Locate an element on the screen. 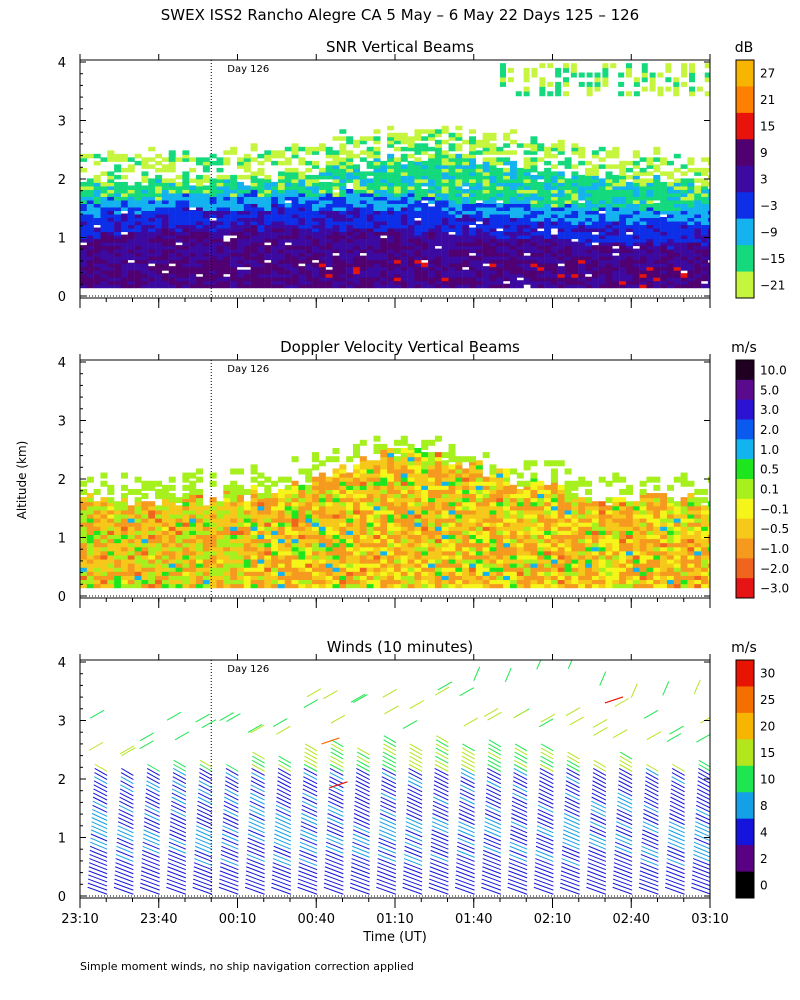 This screenshot has height=1000, width=800. colorbar-swatch is located at coordinates (745, 285).